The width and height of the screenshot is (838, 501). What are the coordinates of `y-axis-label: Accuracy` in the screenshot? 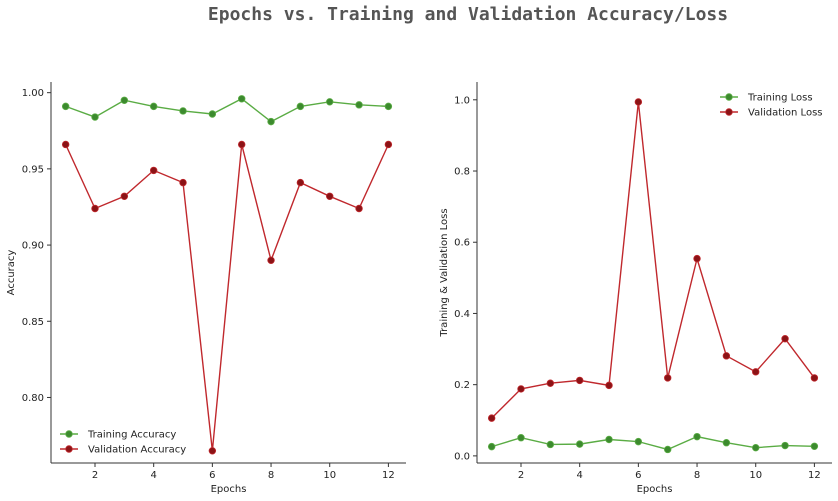 It's located at (11, 273).